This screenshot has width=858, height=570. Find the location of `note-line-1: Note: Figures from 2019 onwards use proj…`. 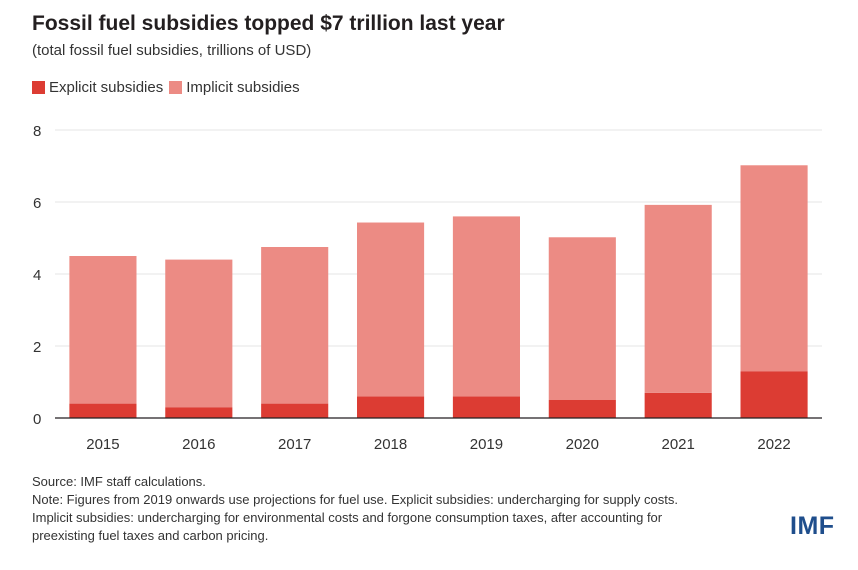

note-line-1: Note: Figures from 2019 onwards use proj… is located at coordinates (355, 499).